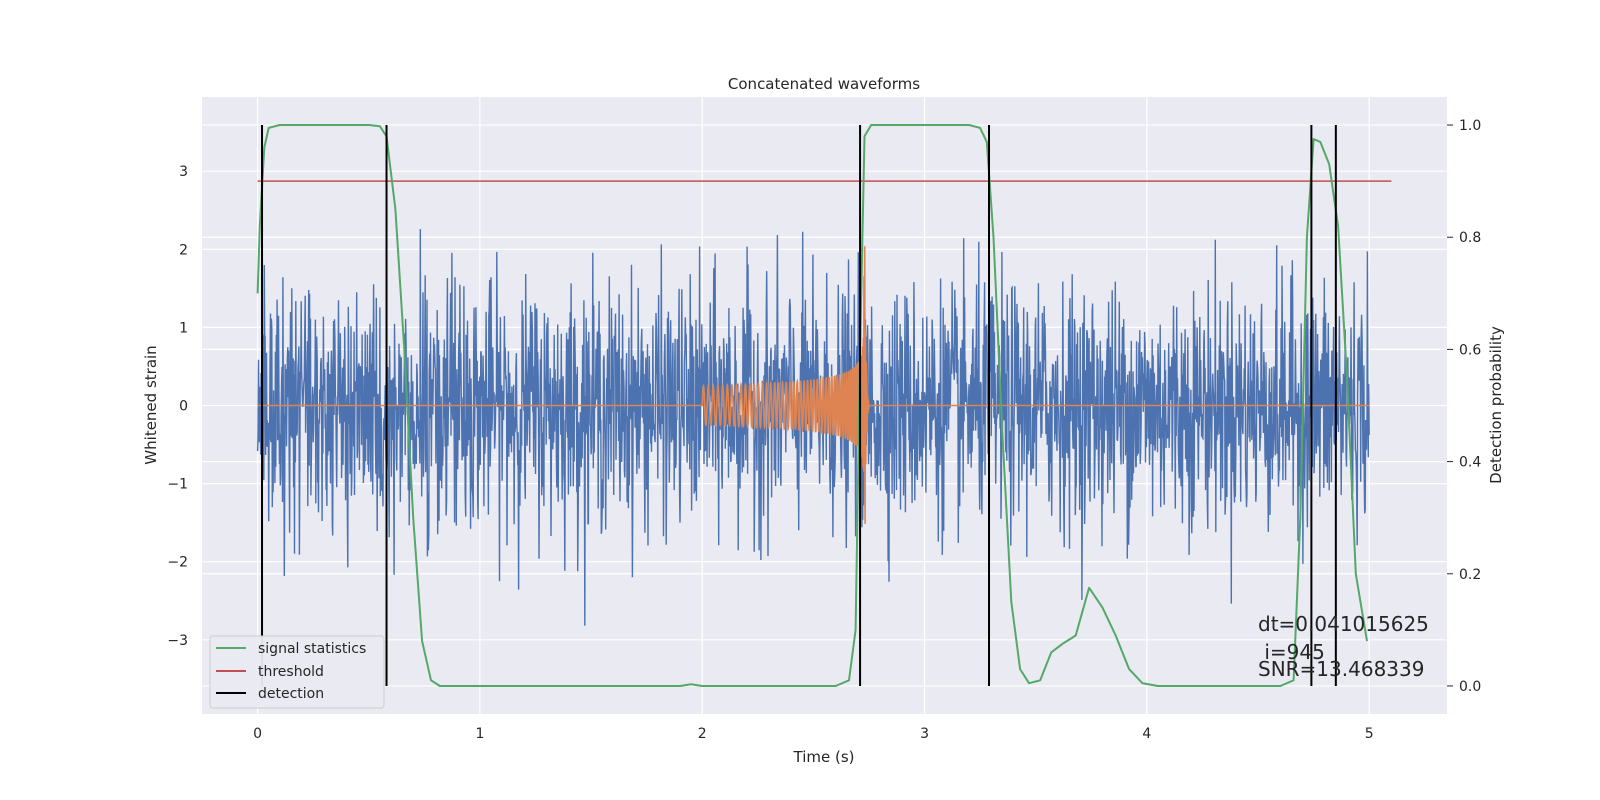  What do you see at coordinates (177, 485) in the screenshot?
I see `y-left-tick-label: −1` at bounding box center [177, 485].